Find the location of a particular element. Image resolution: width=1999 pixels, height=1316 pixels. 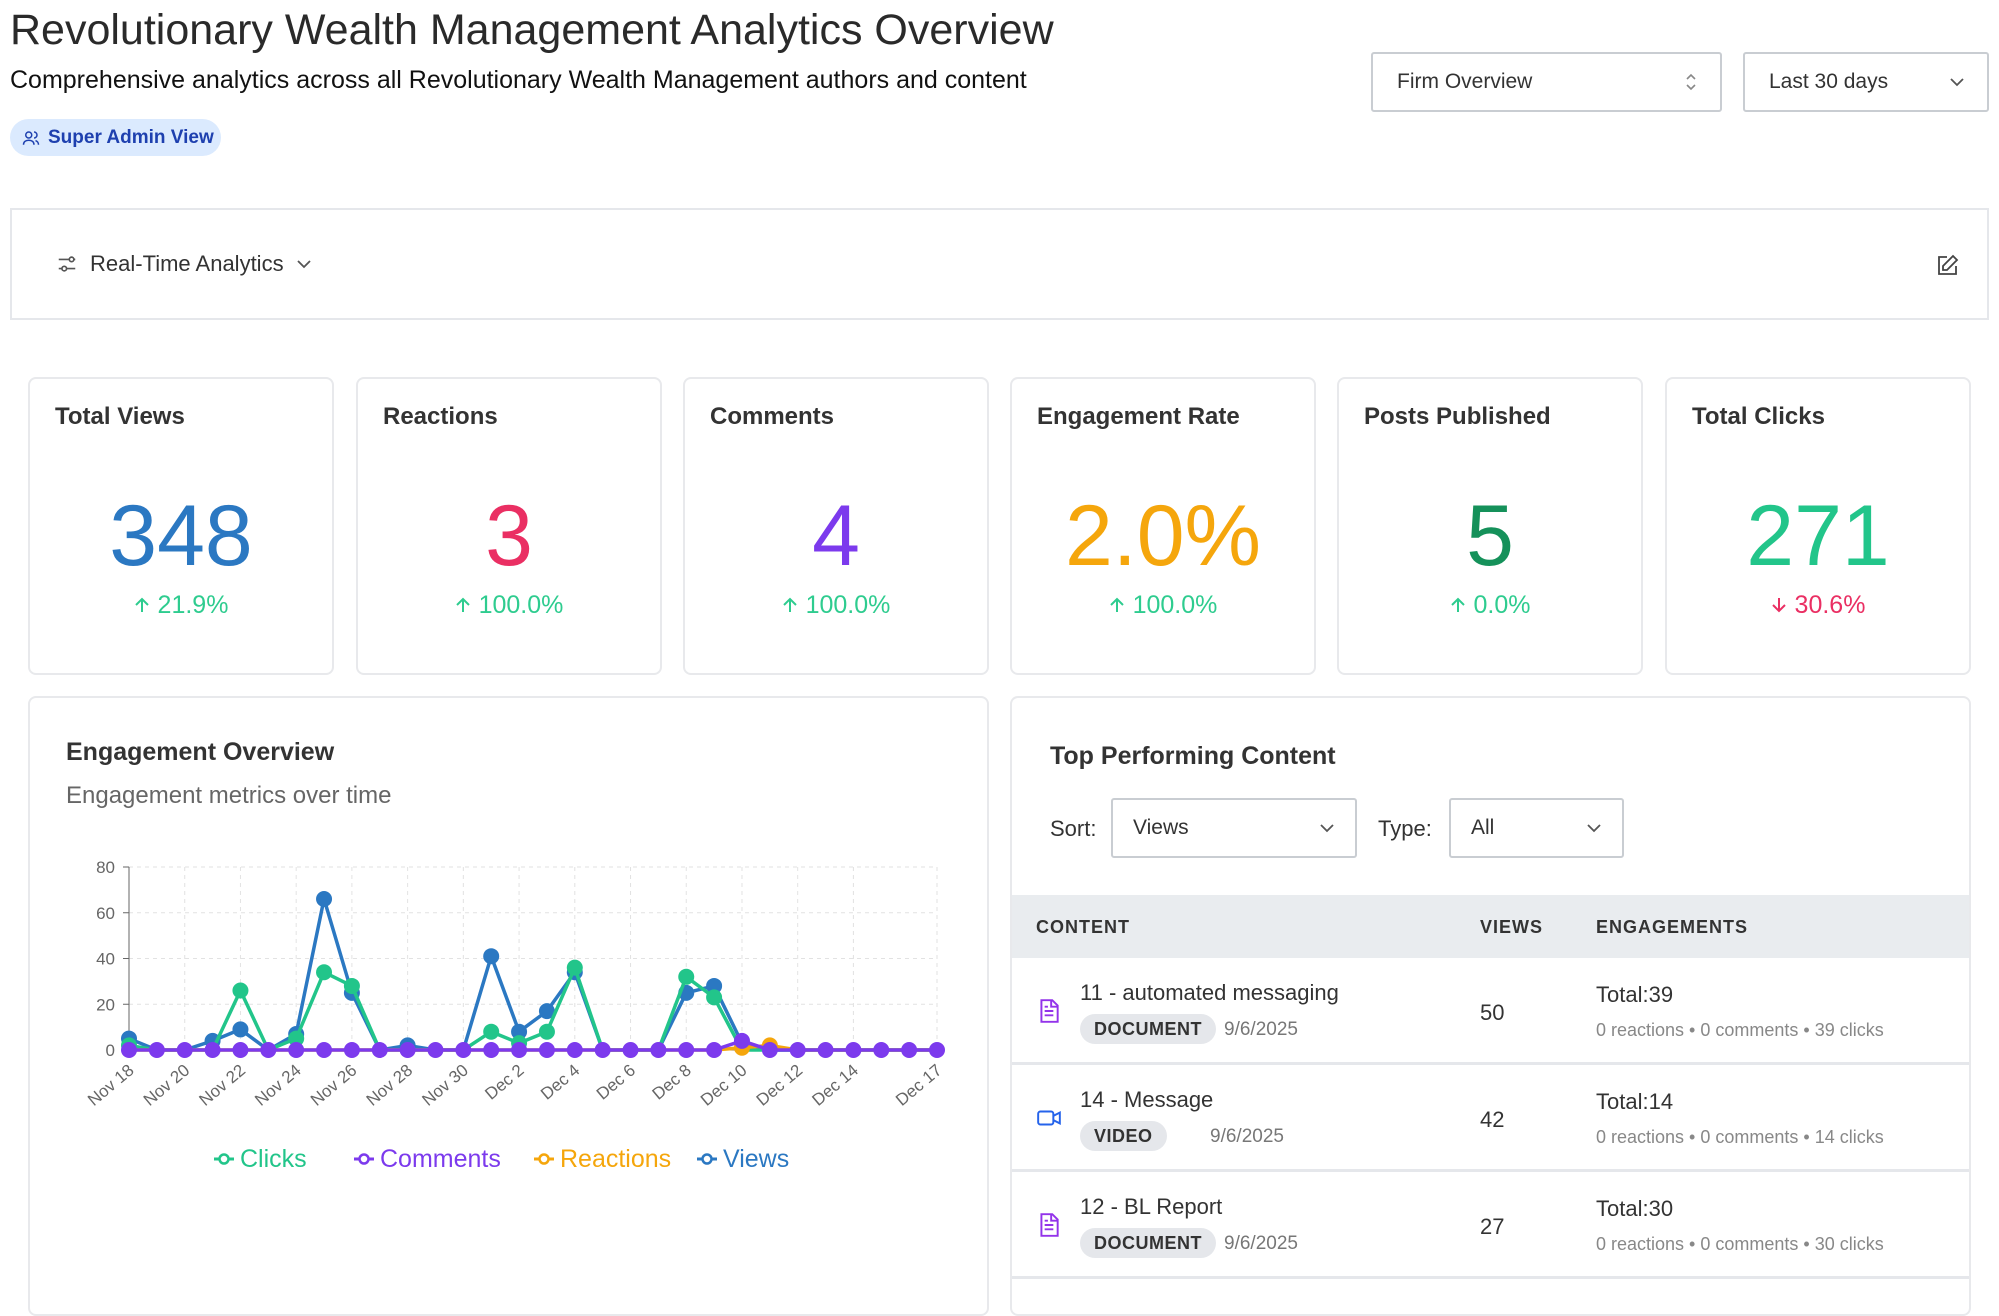

sort-label: Sort: is located at coordinates (1073, 828).